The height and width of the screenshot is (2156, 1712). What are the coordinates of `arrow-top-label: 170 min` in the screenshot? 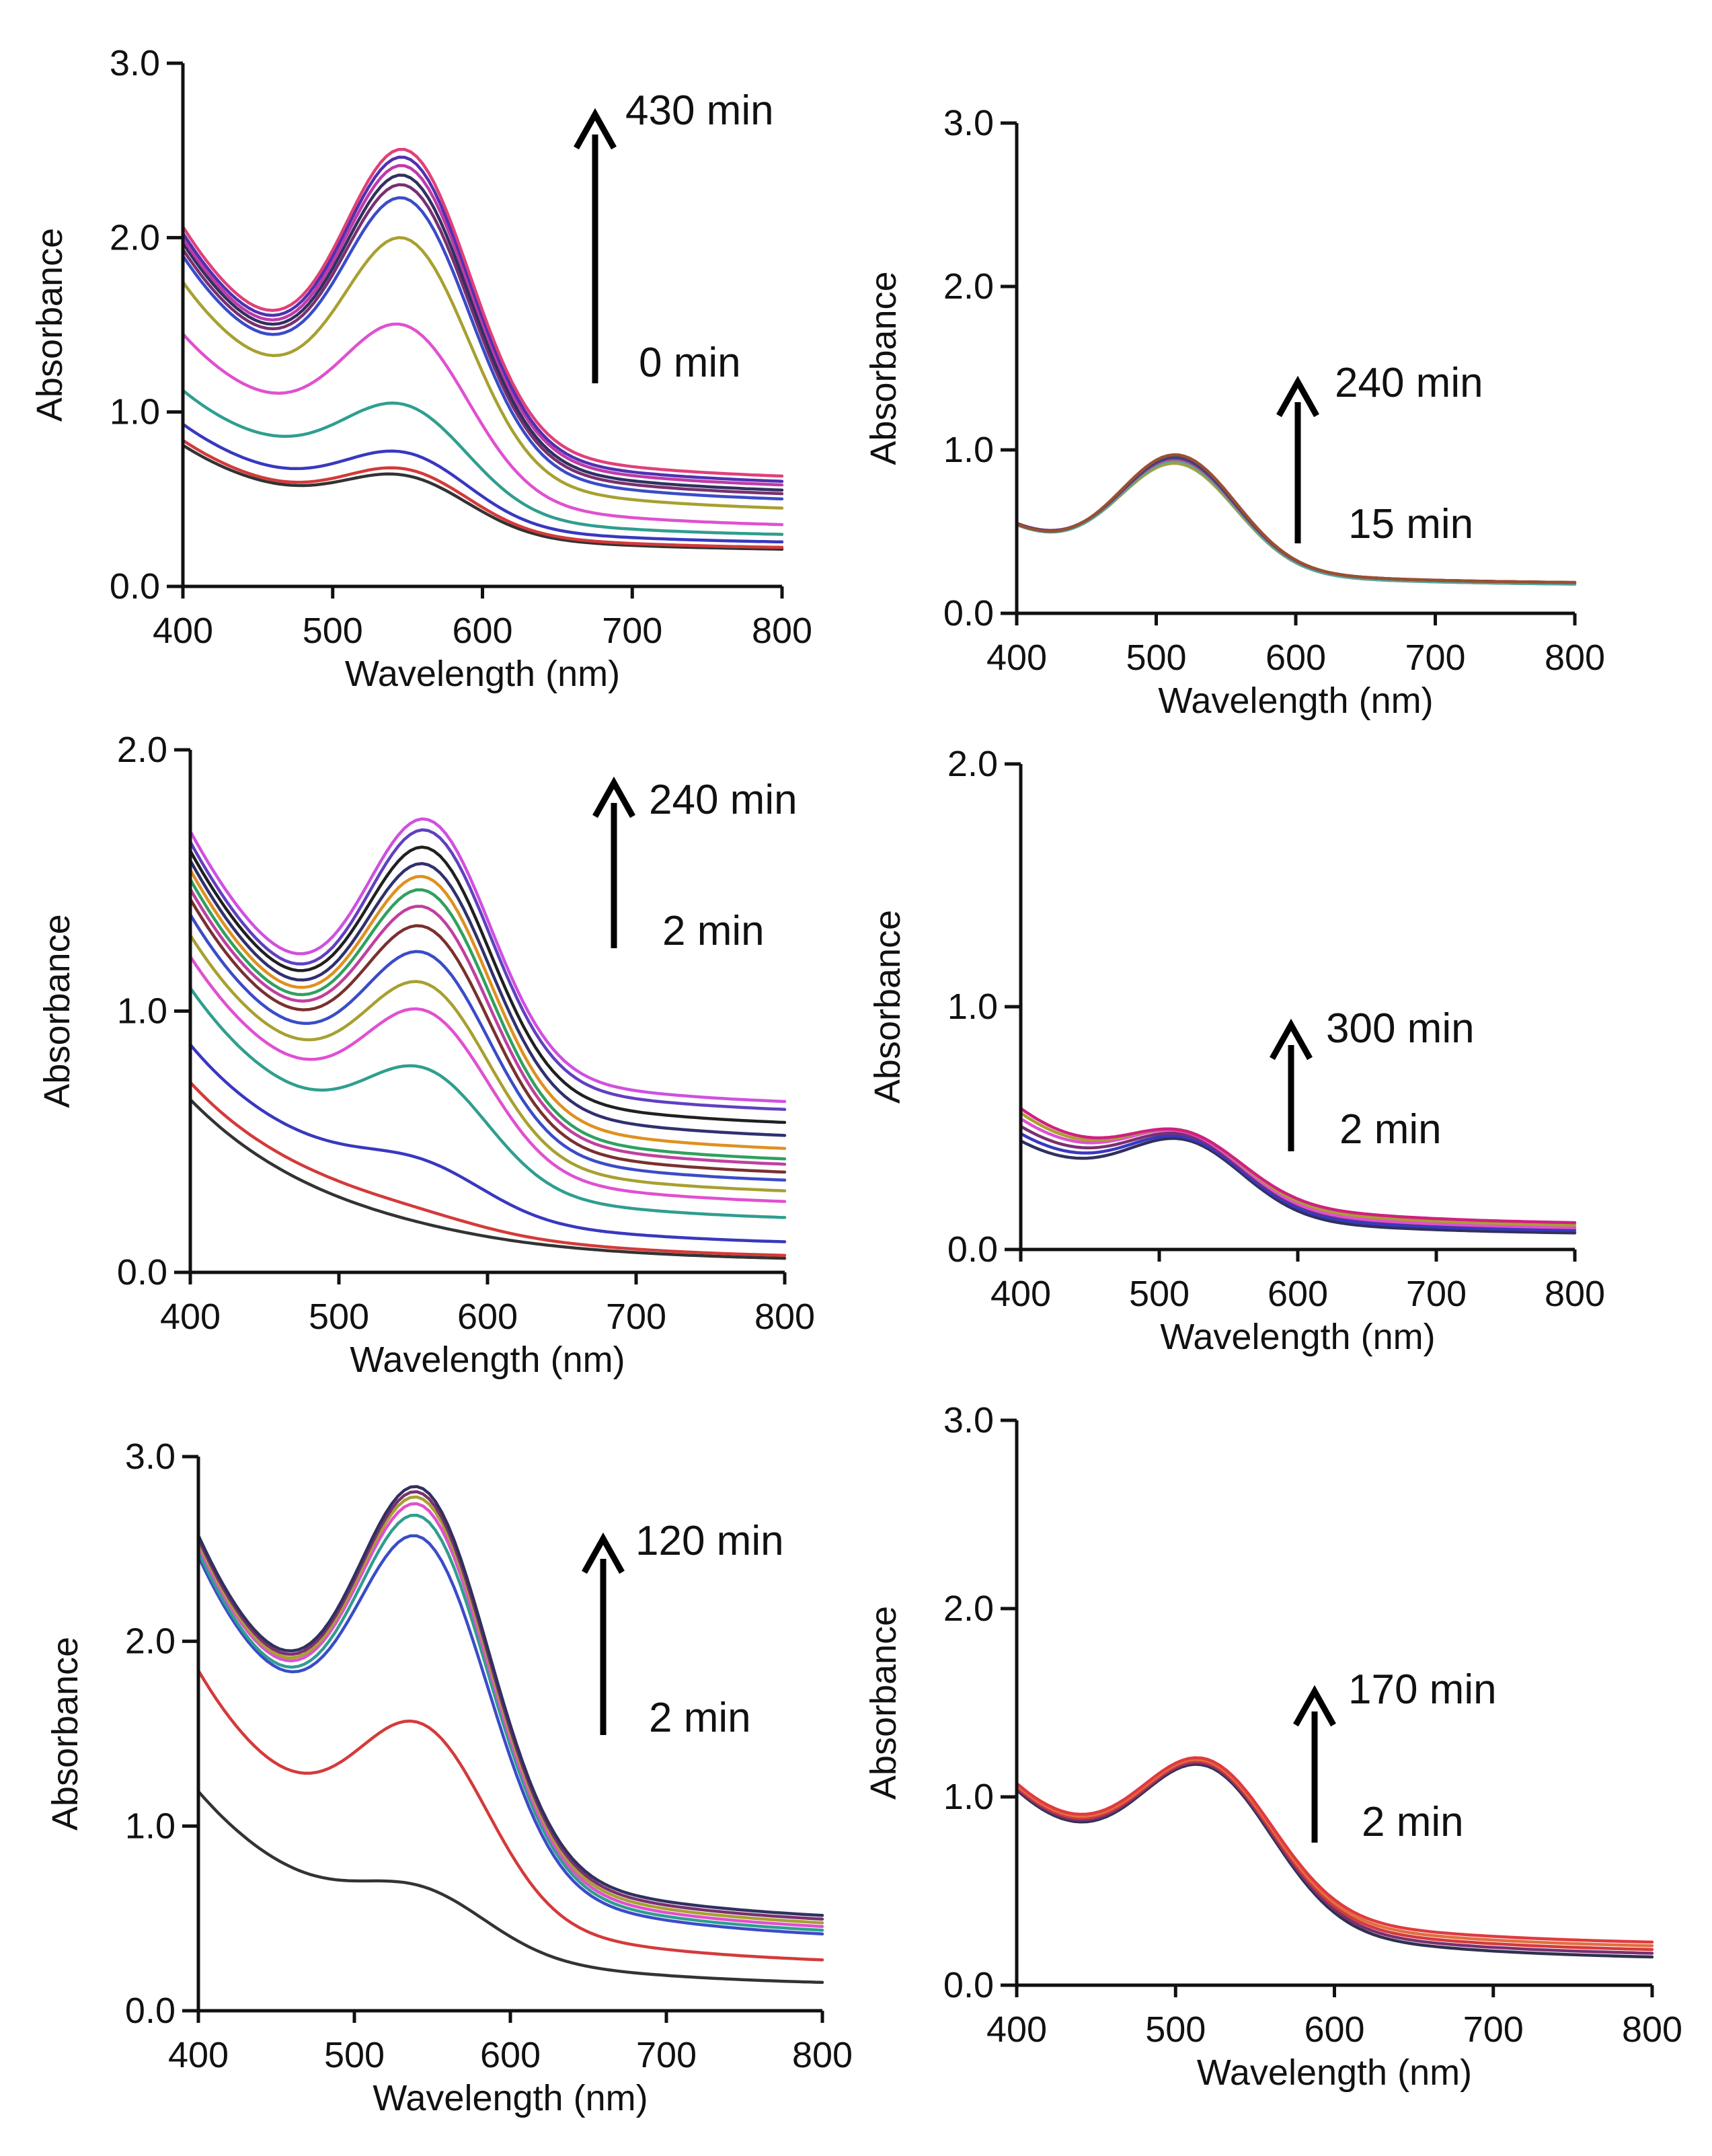 It's located at (1422, 1690).